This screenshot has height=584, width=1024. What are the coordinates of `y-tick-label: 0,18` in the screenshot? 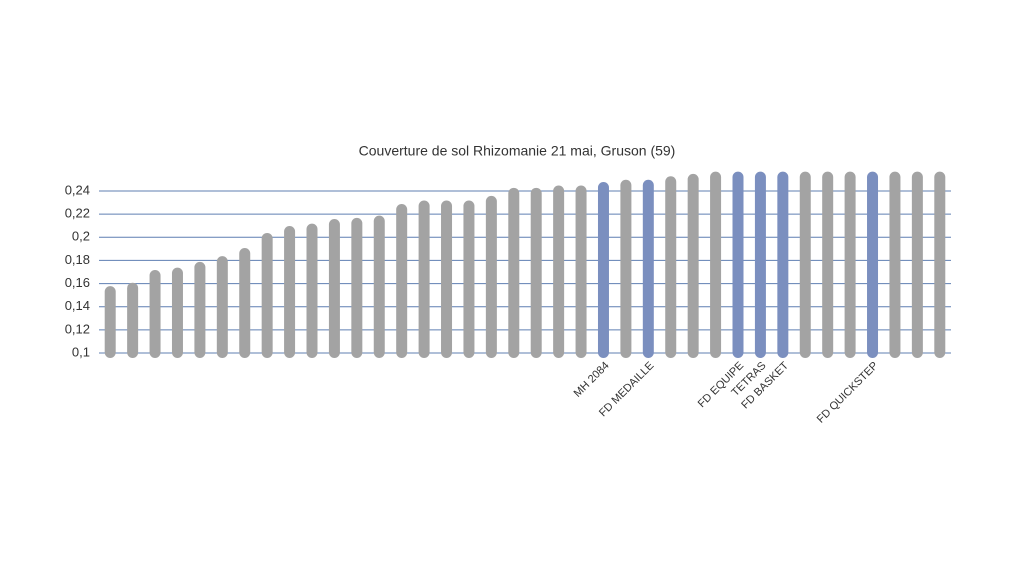 It's located at (77, 259).